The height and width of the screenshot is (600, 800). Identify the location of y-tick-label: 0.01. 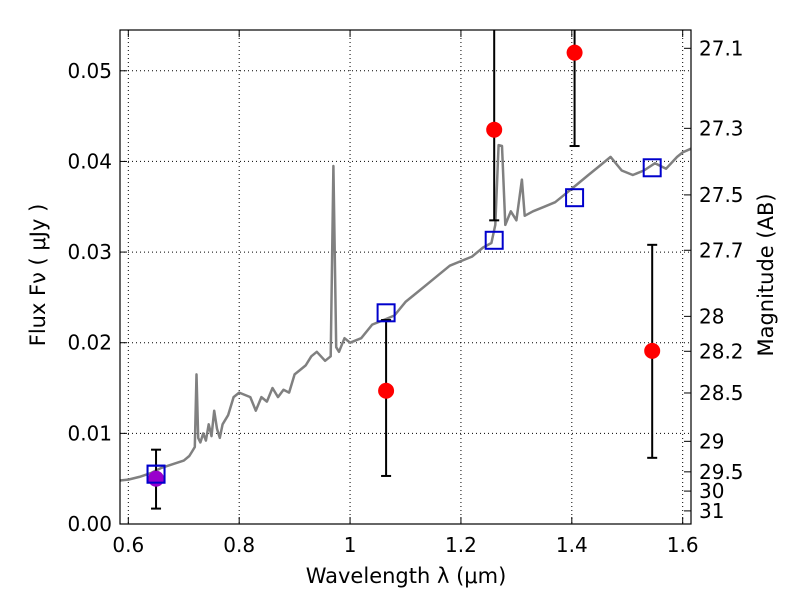
(89, 433).